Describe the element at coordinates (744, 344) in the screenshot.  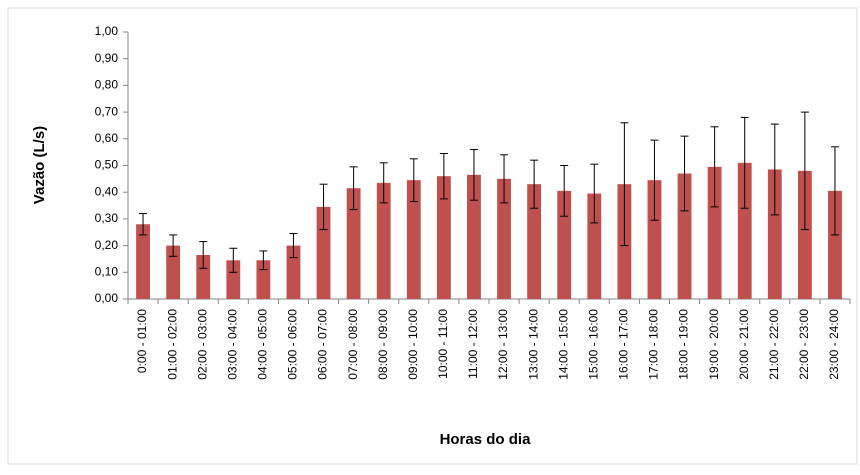
I see `x-tick-label: 20:00 - 21:00` at that location.